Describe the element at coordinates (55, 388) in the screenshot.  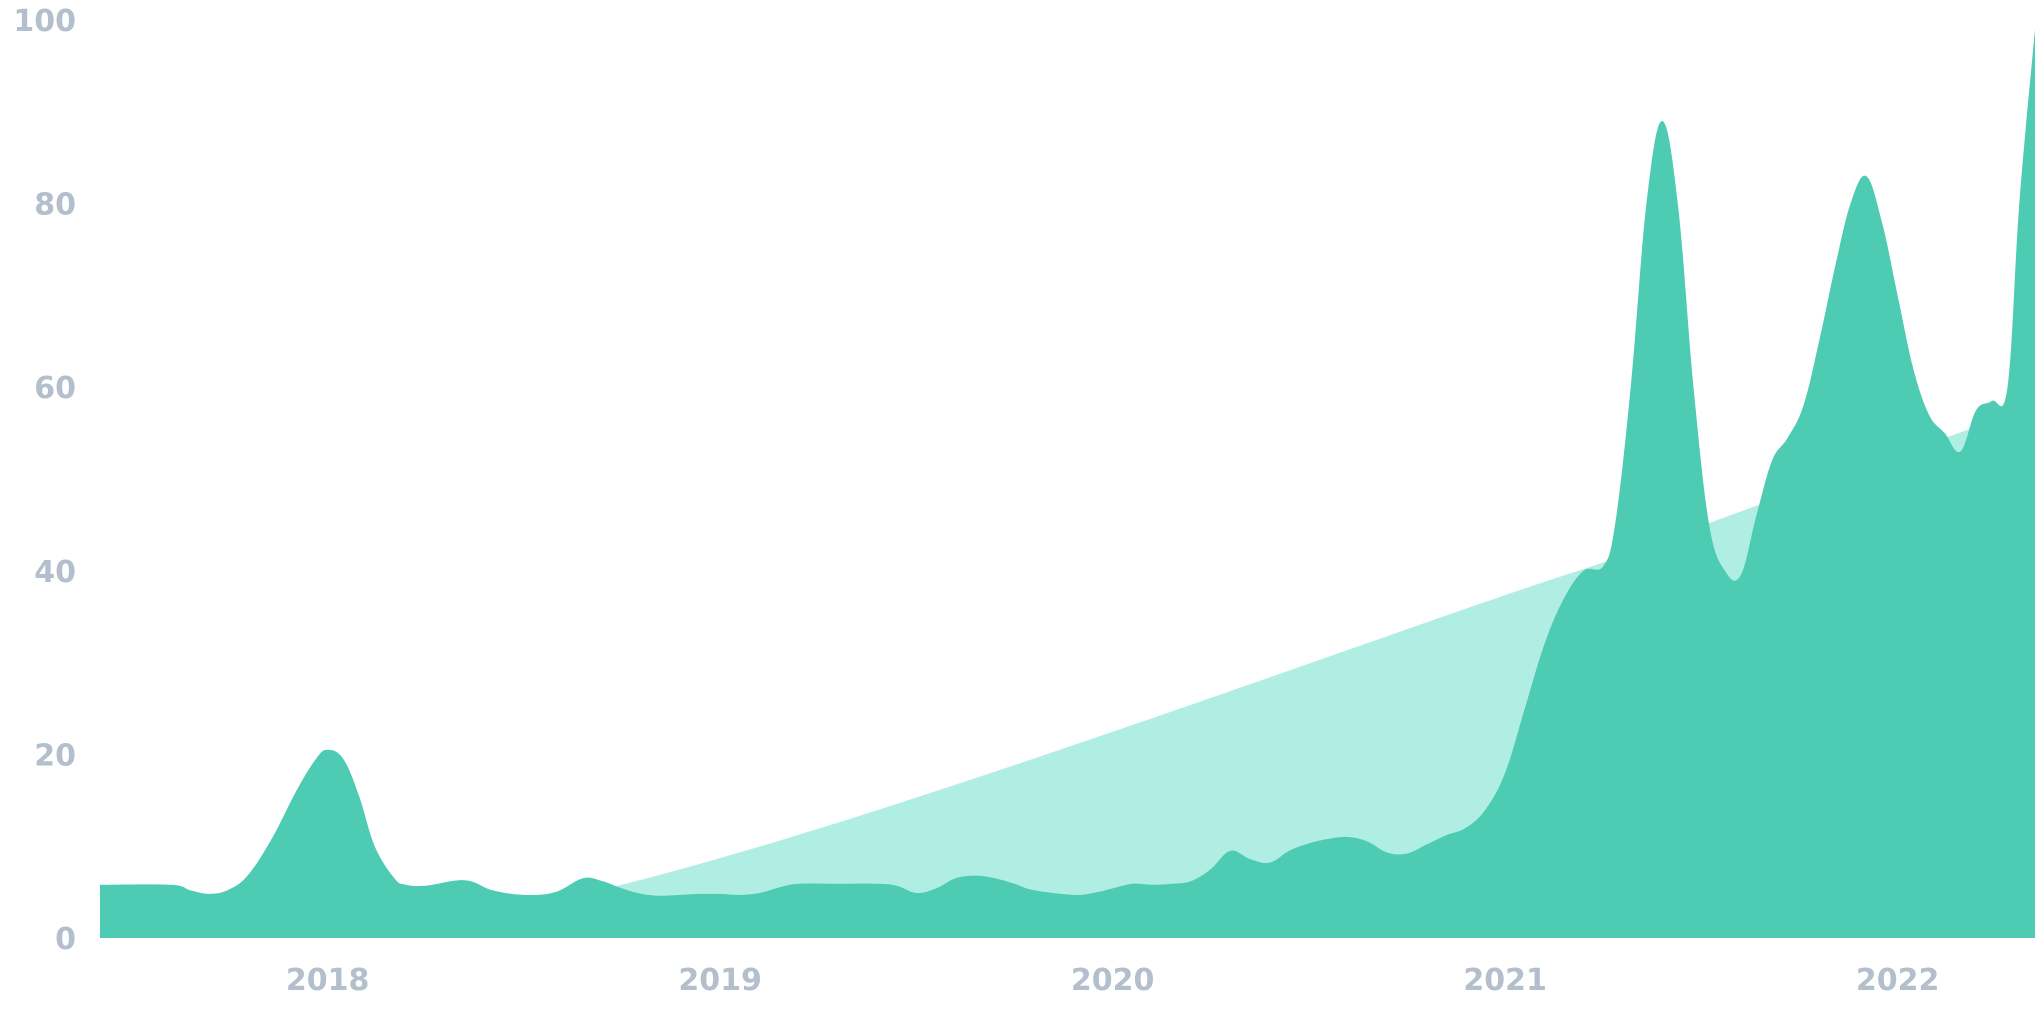
I see `y-tick-label: 60` at that location.